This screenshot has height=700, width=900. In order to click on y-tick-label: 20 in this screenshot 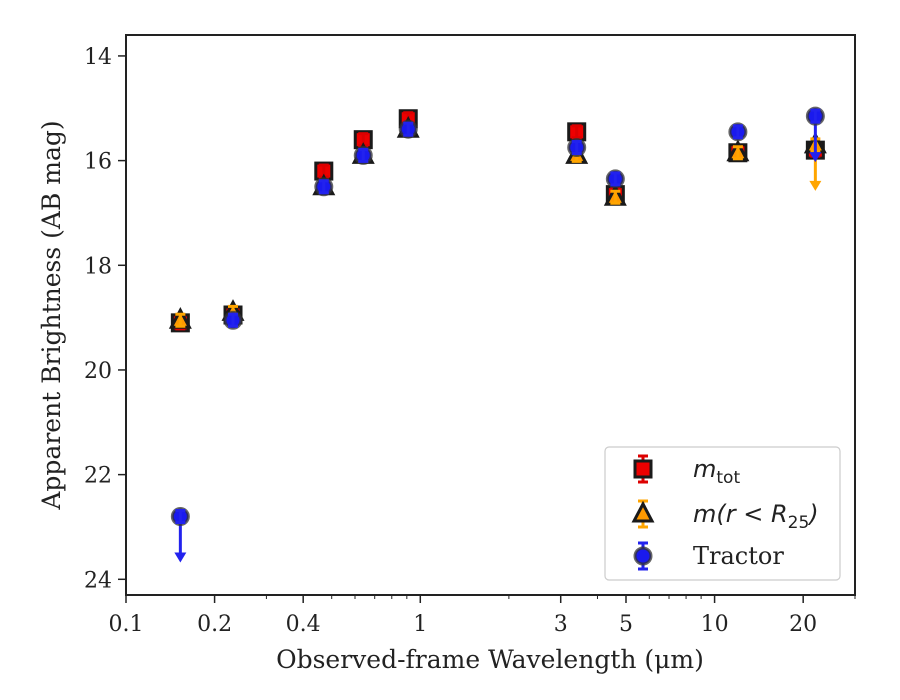, I will do `click(98, 371)`.